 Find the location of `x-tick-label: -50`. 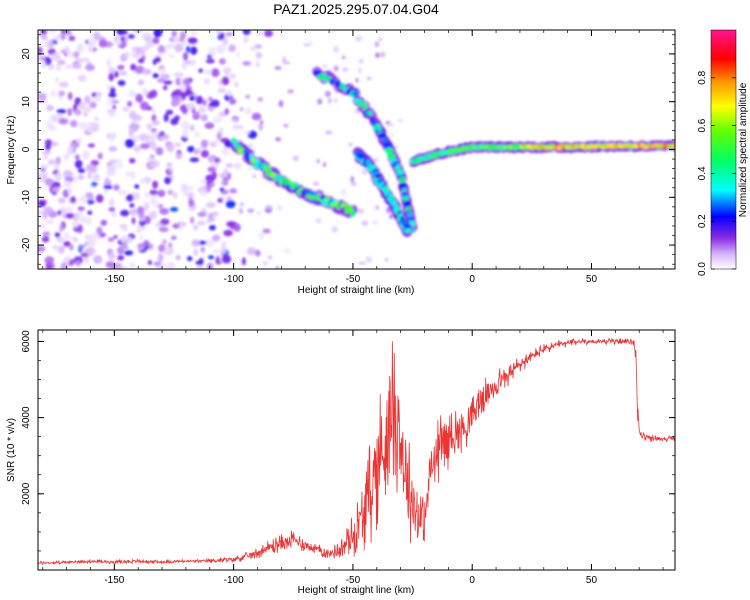

x-tick-label: -50 is located at coordinates (353, 580).